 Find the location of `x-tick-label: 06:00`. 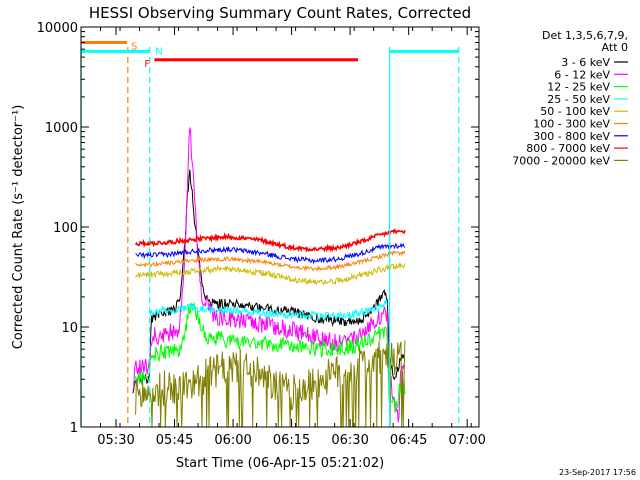

x-tick-label: 06:00 is located at coordinates (232, 440).